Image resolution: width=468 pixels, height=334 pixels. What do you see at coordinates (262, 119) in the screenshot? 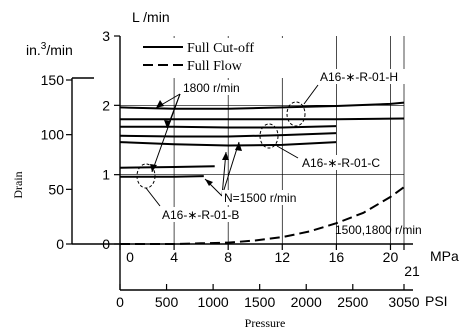
I see `series-line-H-1800-lower` at bounding box center [262, 119].